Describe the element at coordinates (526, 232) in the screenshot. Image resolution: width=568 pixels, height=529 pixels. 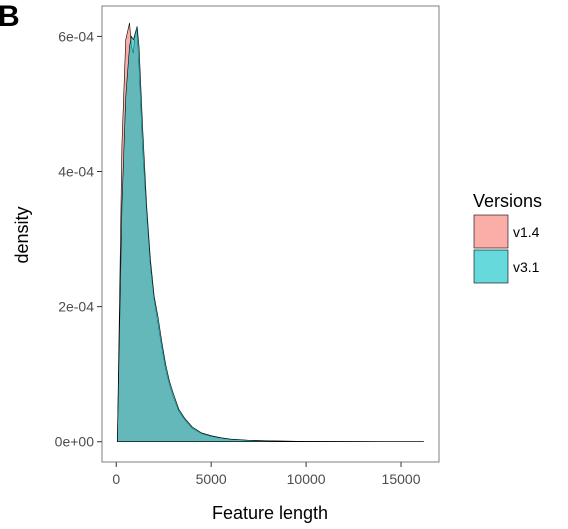
I see `legend-label-v1-4: v1.4` at that location.